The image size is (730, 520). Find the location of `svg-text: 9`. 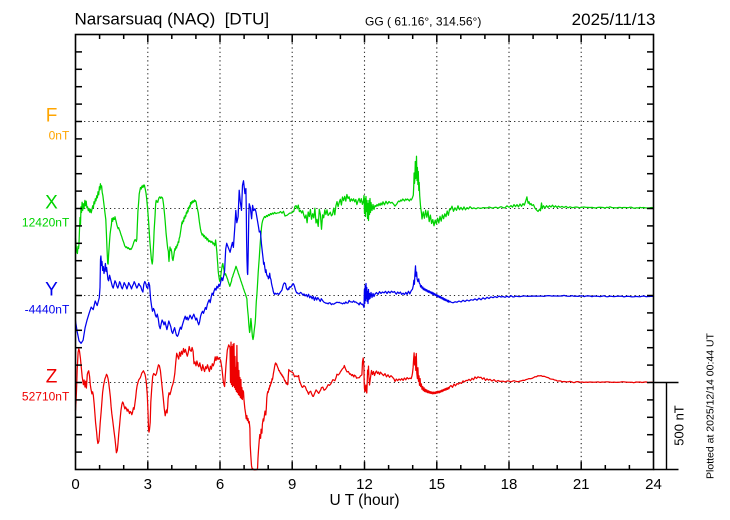

svg-text: 9 is located at coordinates (292, 484).